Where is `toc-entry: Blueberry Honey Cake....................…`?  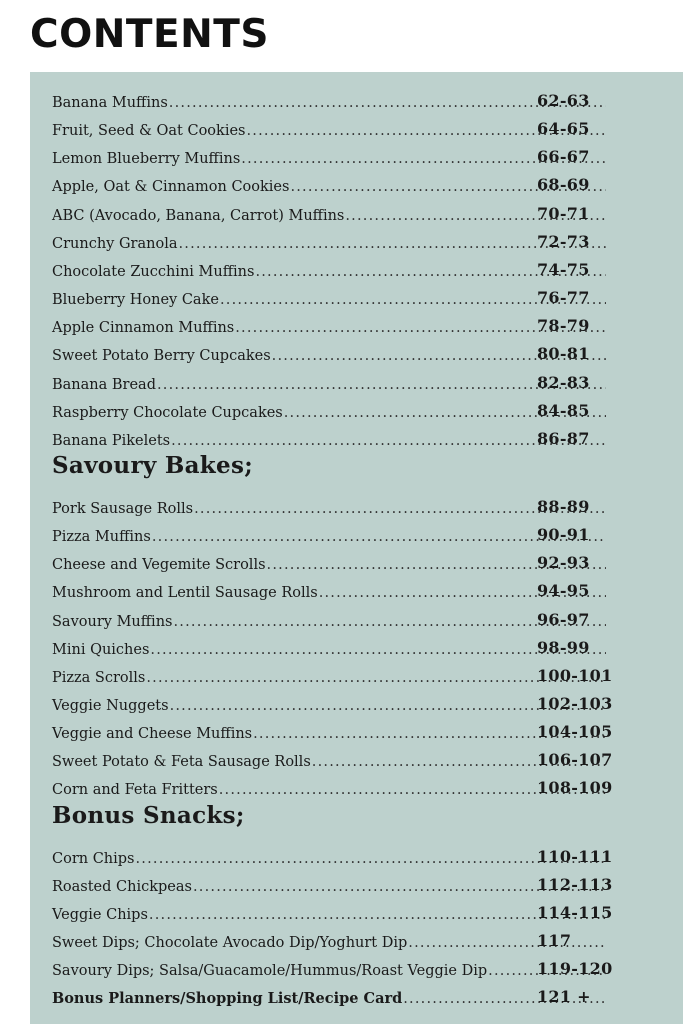
toc-entry: Blueberry Honey Cake....................… is located at coordinates (329, 297).